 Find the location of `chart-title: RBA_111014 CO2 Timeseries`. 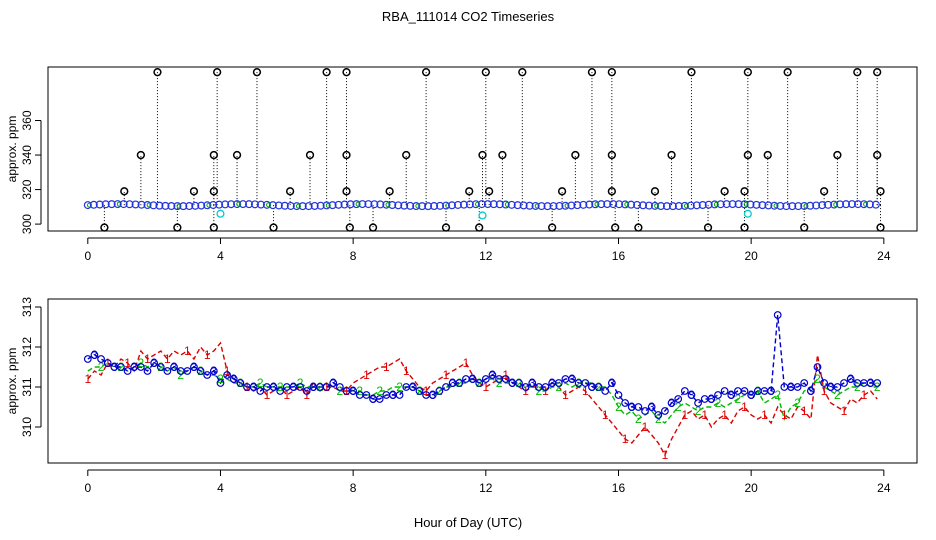

chart-title: RBA_111014 CO2 Timeseries is located at coordinates (468, 16).